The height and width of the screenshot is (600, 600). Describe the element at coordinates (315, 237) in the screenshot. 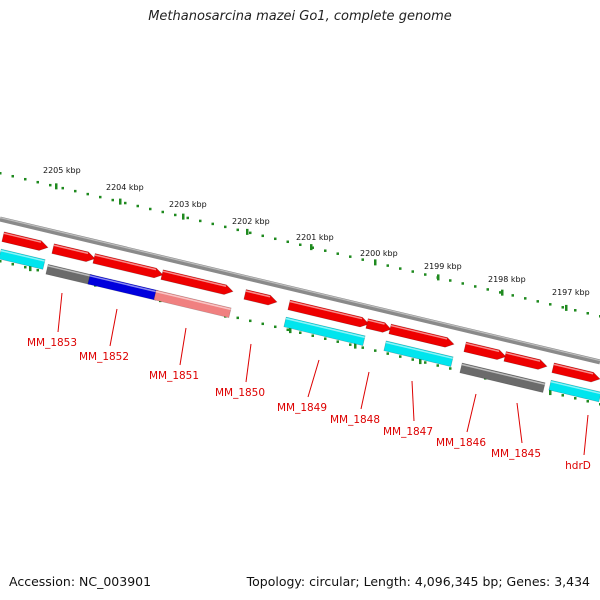

I see `scale-label: 2201 kbp` at that location.